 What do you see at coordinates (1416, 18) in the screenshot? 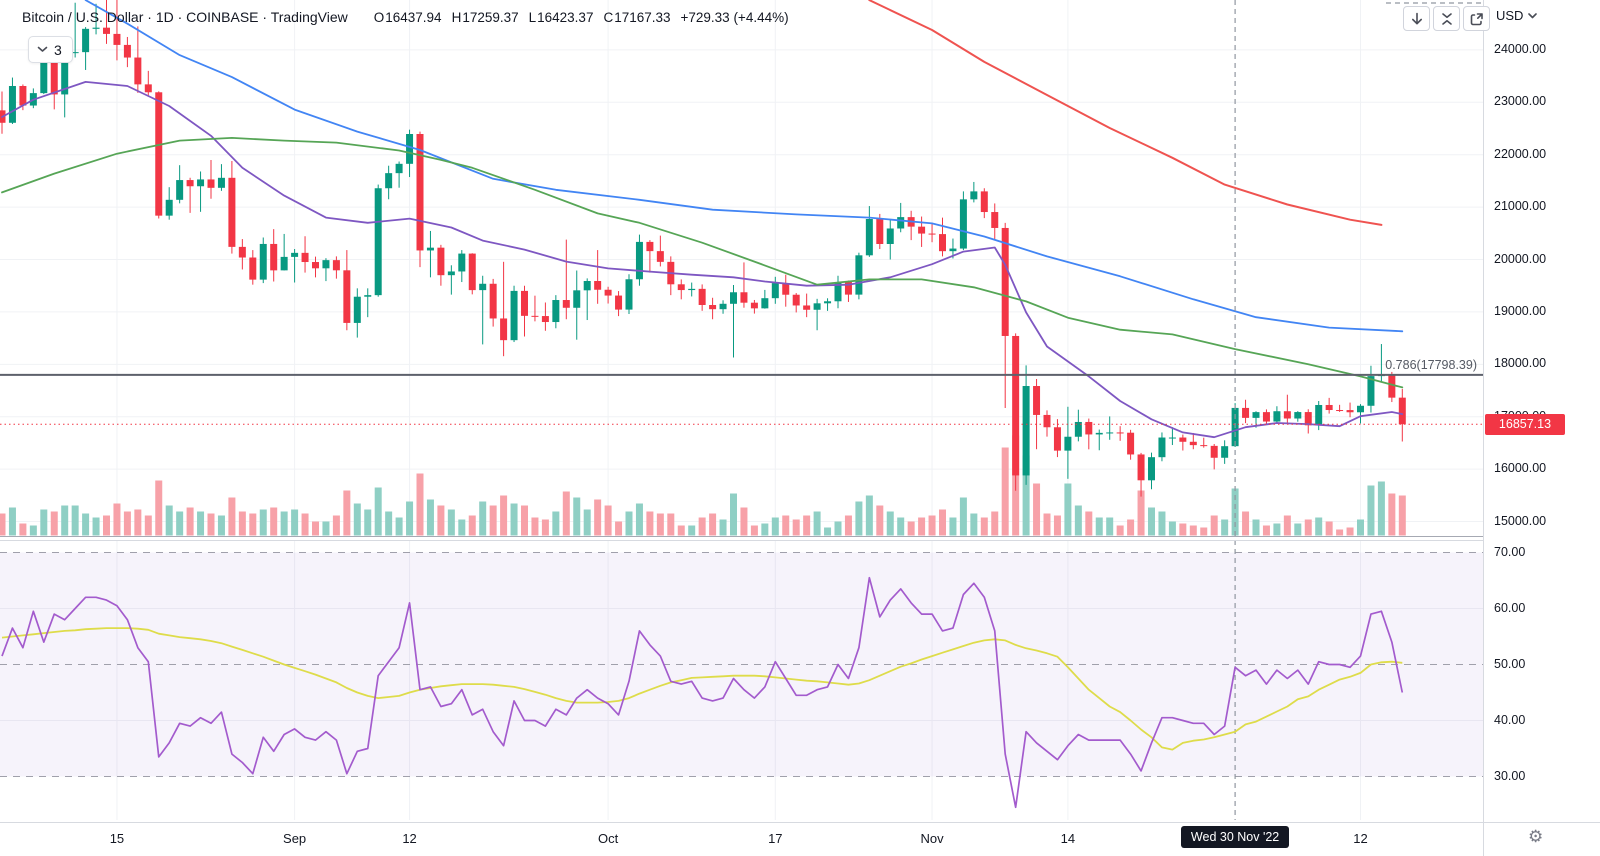
I see `move-pane-down-button` at bounding box center [1416, 18].